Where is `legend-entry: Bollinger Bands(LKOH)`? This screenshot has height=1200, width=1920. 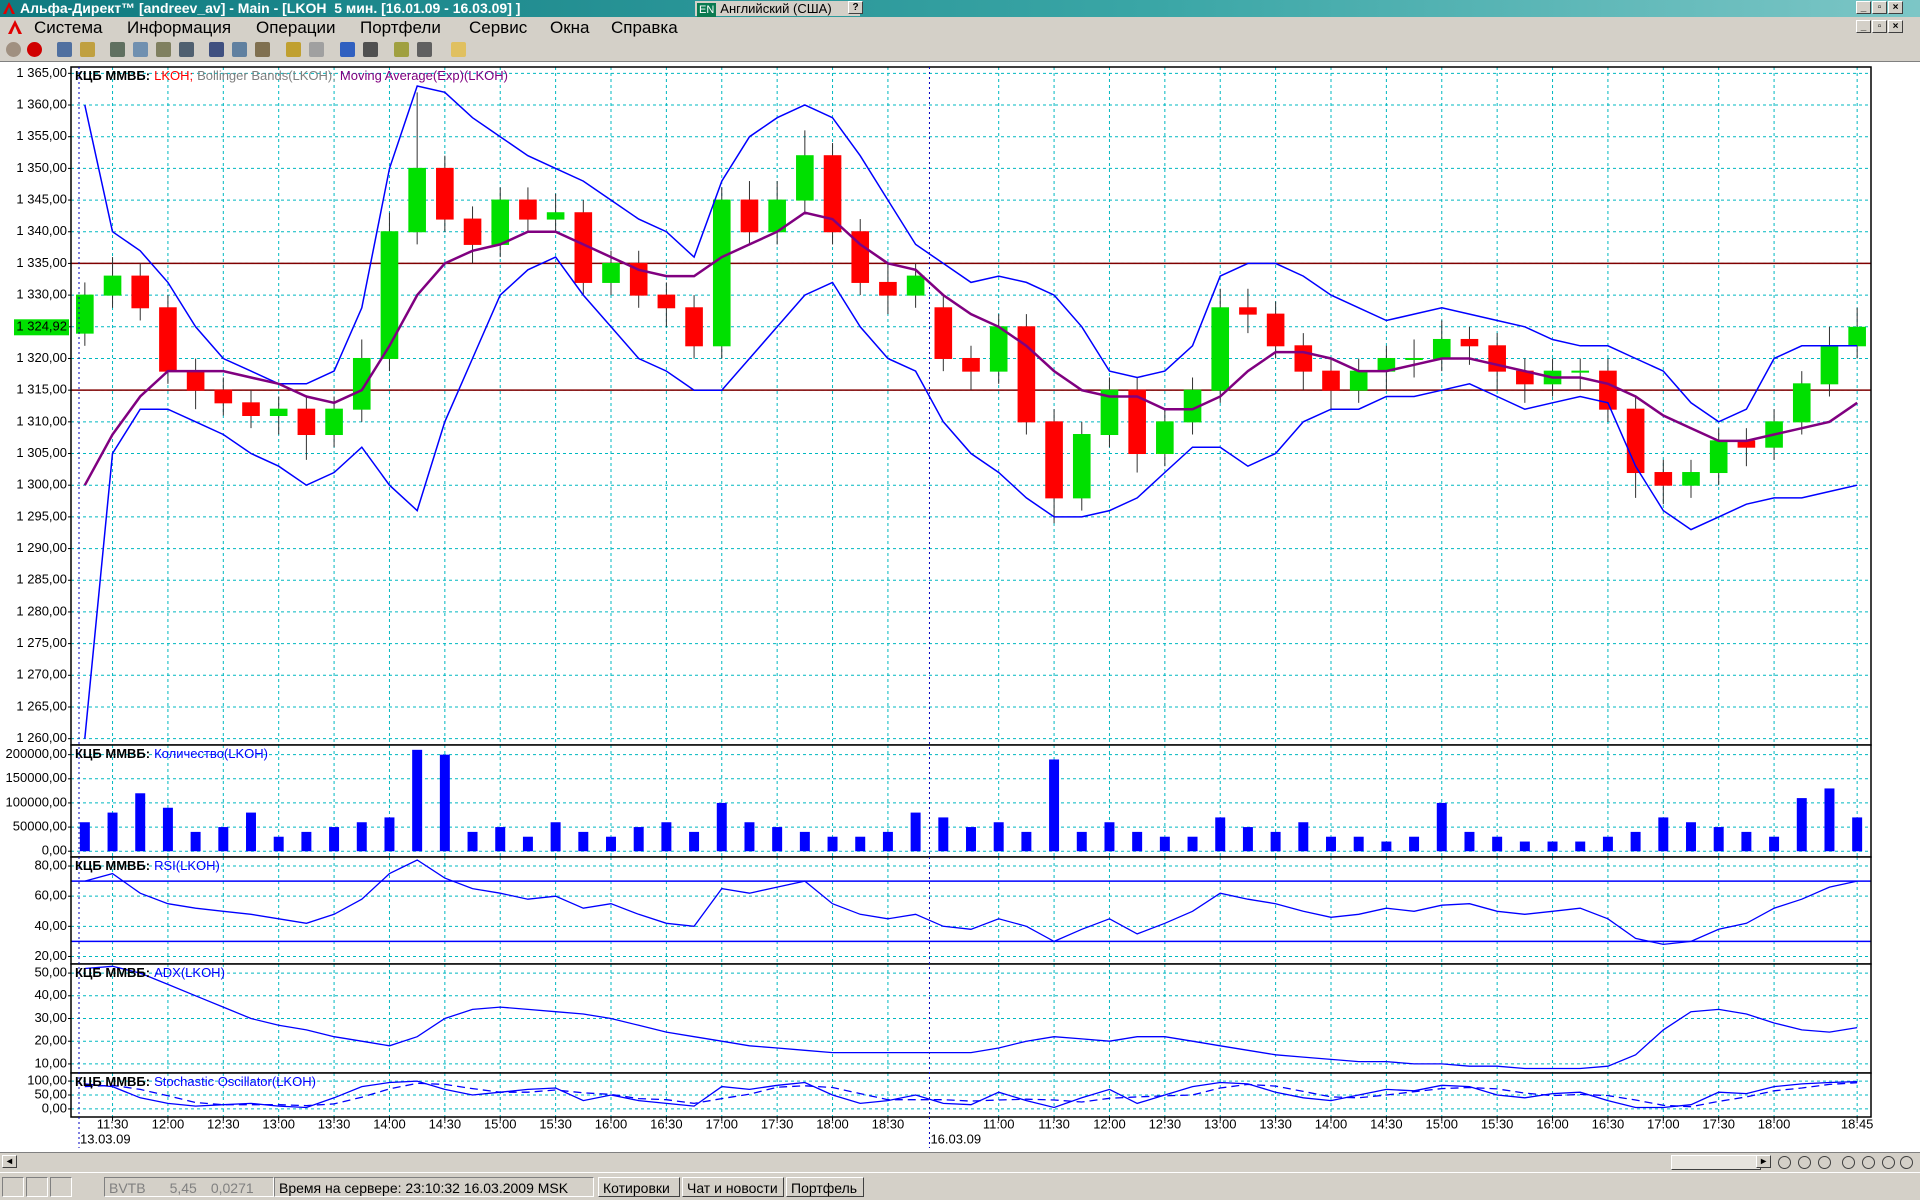
legend-entry: Bollinger Bands(LKOH) is located at coordinates (264, 75).